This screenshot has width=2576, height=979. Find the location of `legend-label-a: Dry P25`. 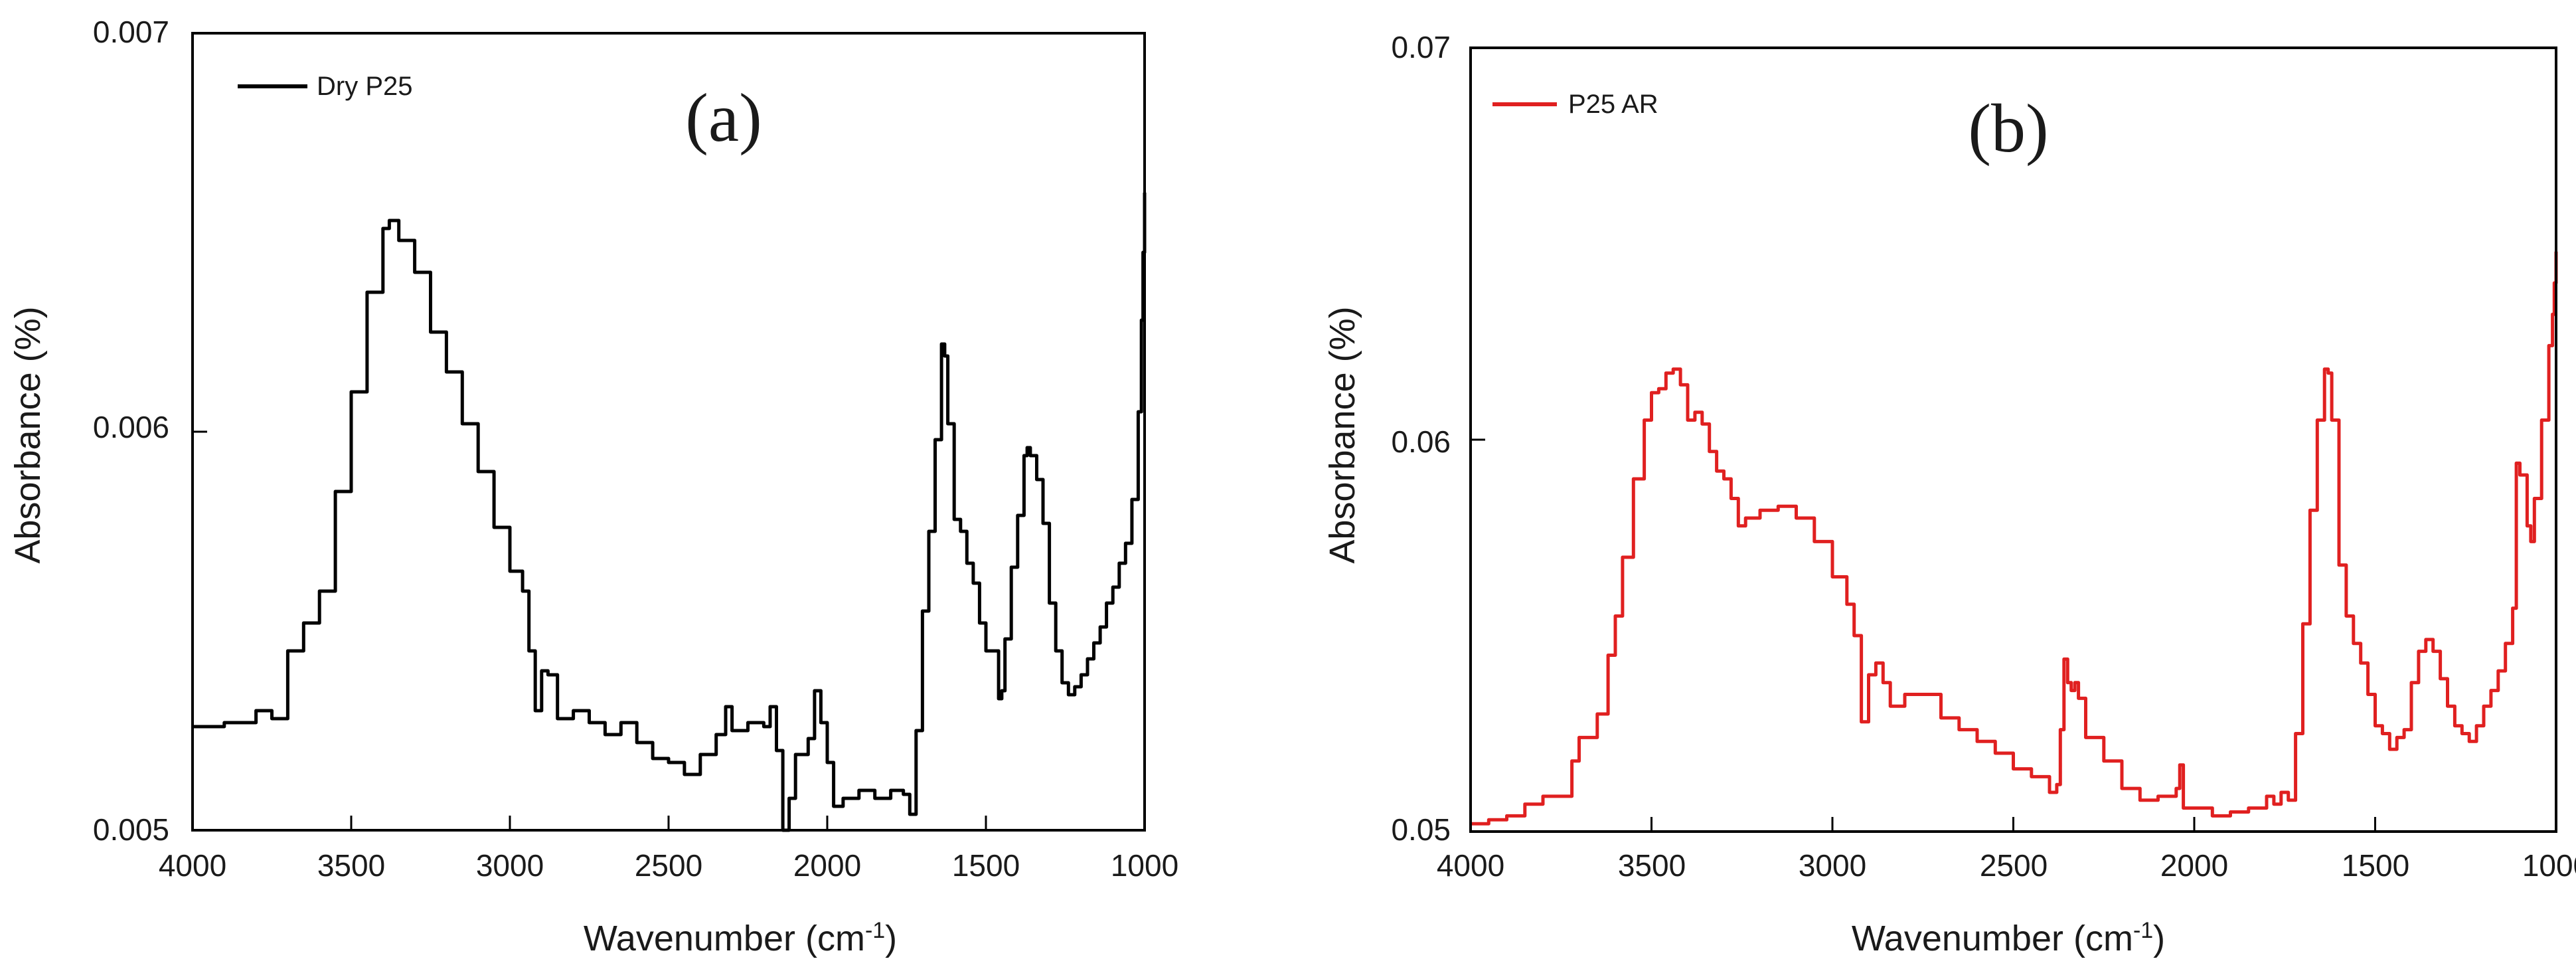

legend-label-a: Dry P25 is located at coordinates (365, 86).